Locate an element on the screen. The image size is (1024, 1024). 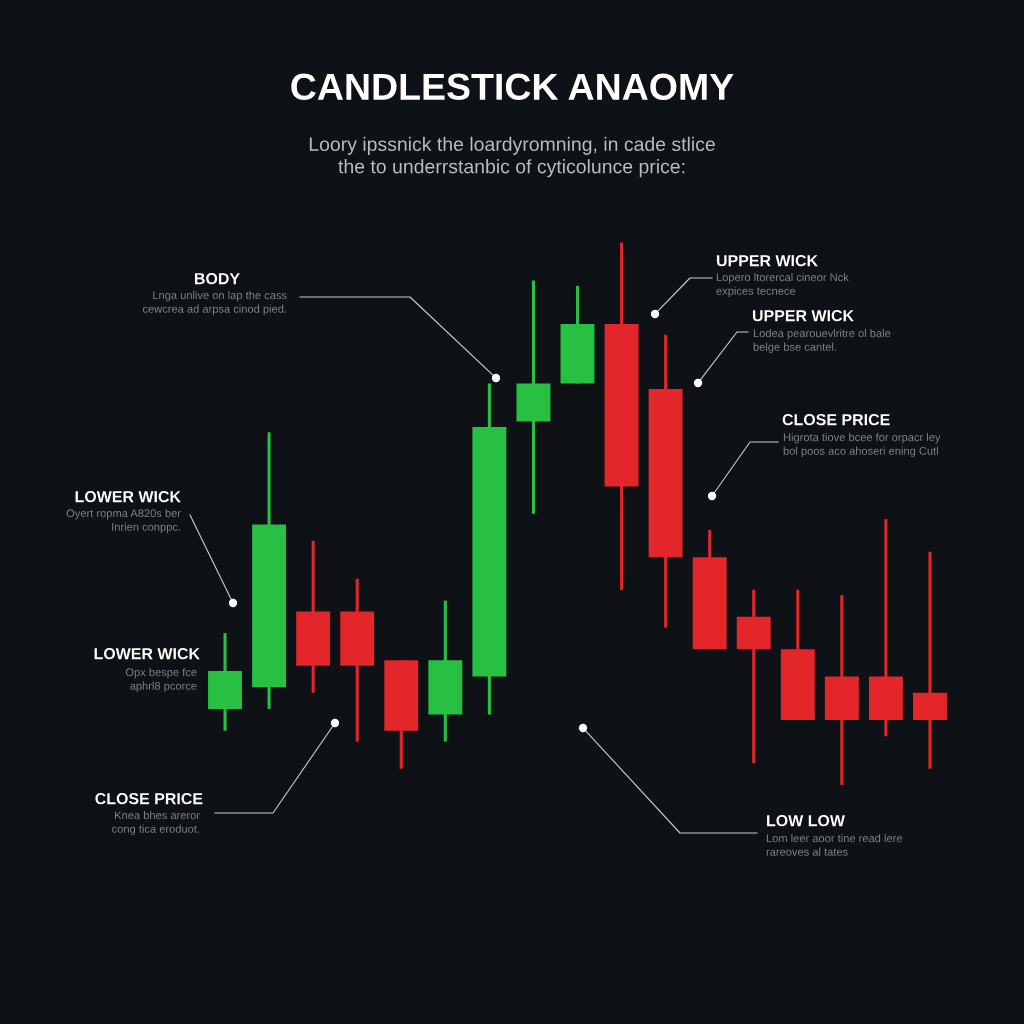
annotation: CLOSE PRICE is located at coordinates (836, 419).